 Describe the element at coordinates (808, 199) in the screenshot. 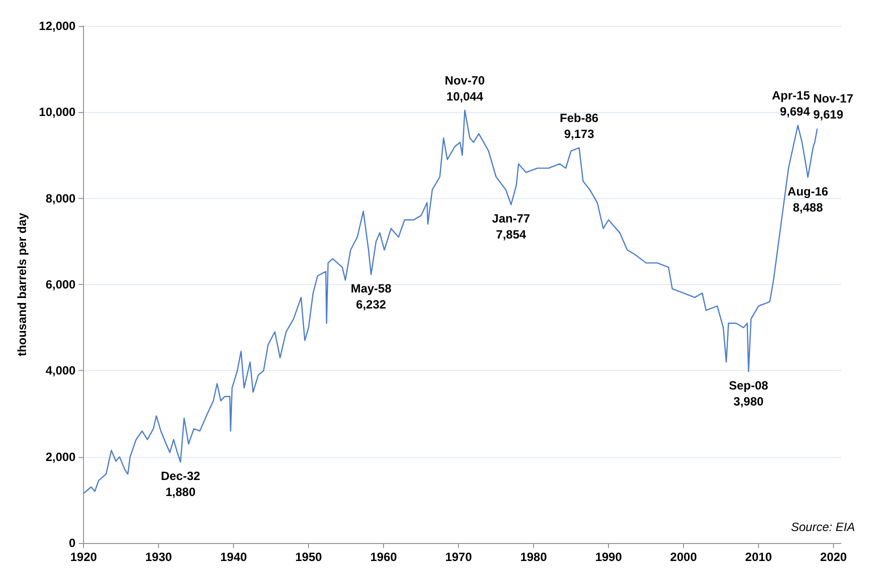

I see `annotation: Aug-16 8,488` at that location.